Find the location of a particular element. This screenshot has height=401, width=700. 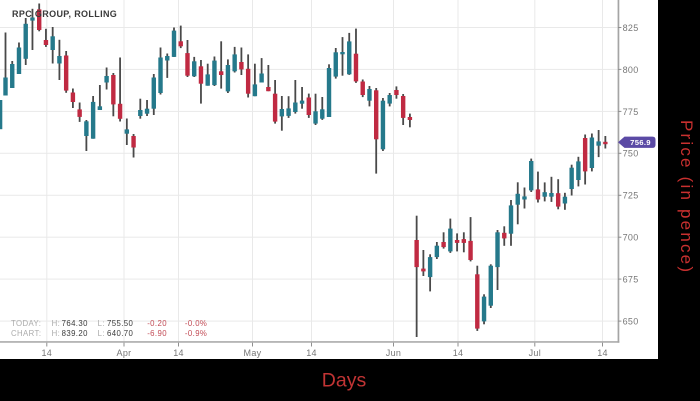

svg-text: 725 is located at coordinates (631, 196).